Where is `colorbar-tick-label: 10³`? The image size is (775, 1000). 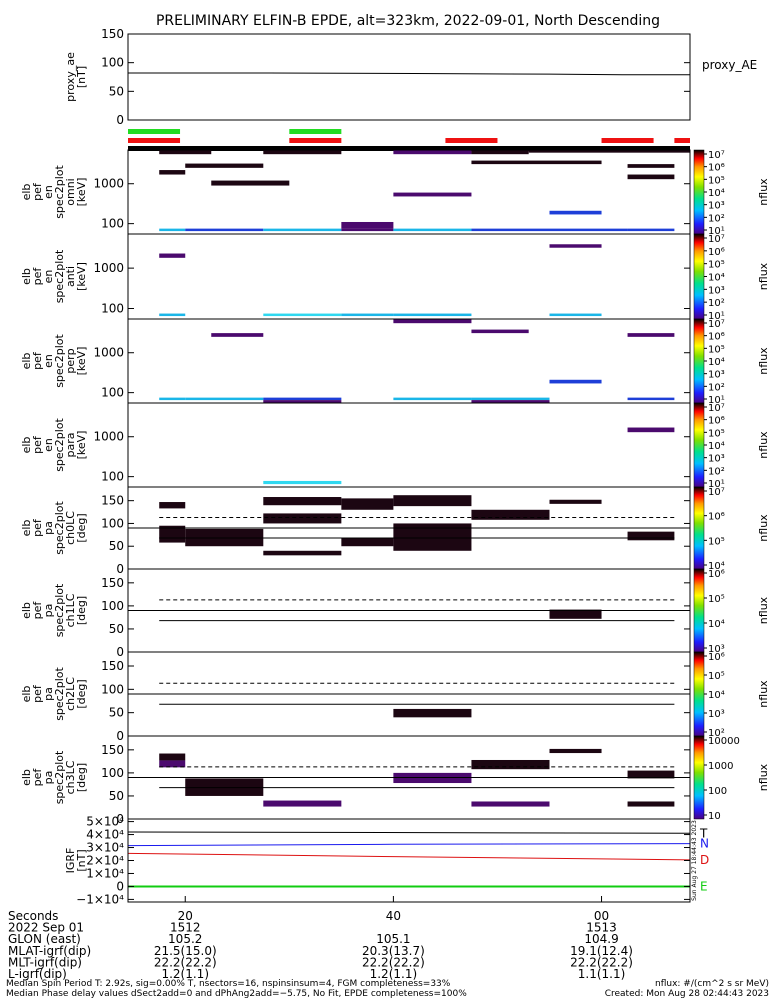
colorbar-tick-label: 10³ is located at coordinates (716, 714).